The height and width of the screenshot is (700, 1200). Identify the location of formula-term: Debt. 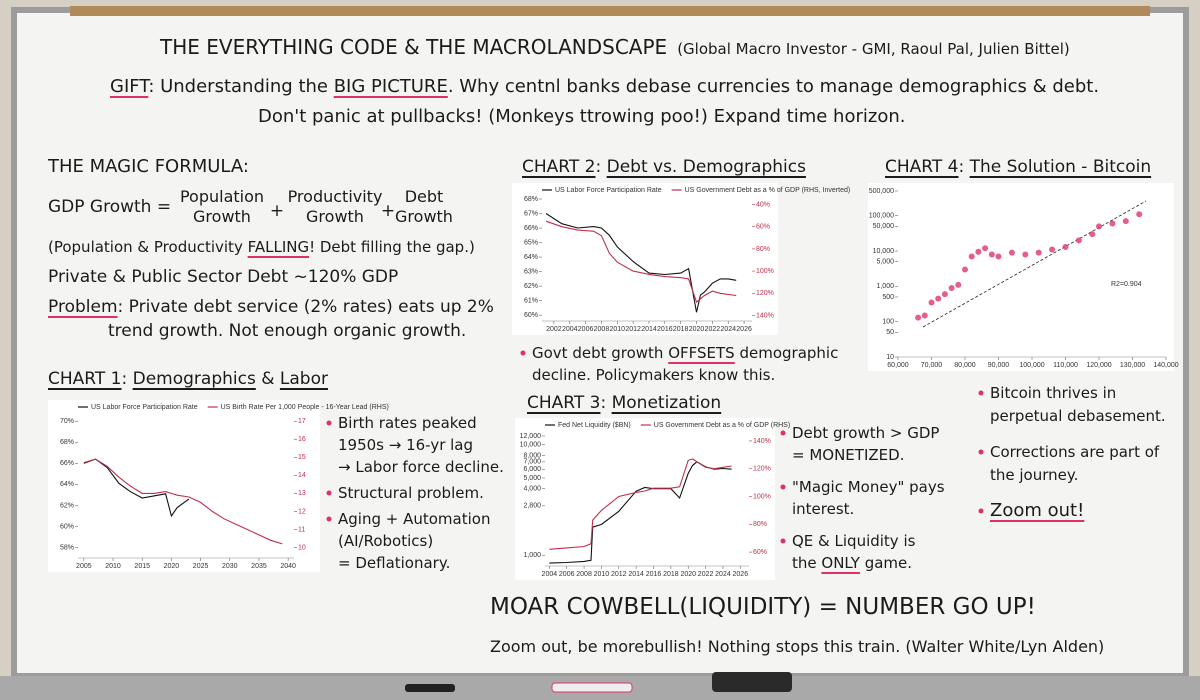
(424, 196).